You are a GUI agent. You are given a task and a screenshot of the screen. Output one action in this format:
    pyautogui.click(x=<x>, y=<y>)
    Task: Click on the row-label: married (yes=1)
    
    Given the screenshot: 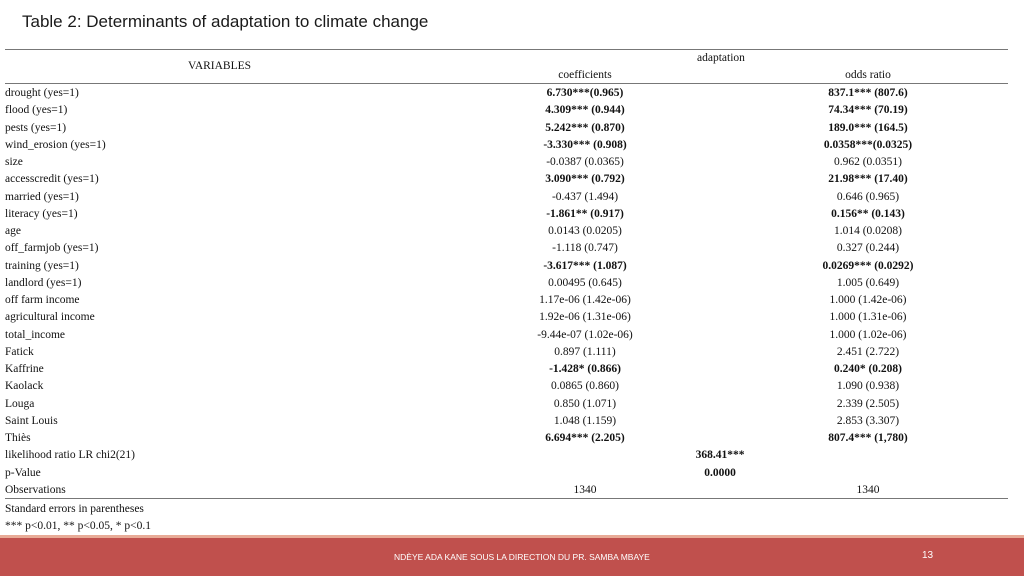 What is the action you would take?
    pyautogui.click(x=42, y=196)
    